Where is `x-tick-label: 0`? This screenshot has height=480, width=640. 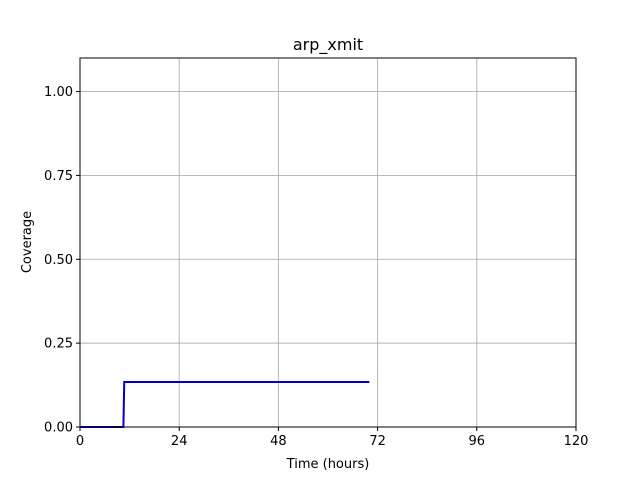 x-tick-label: 0 is located at coordinates (80, 441).